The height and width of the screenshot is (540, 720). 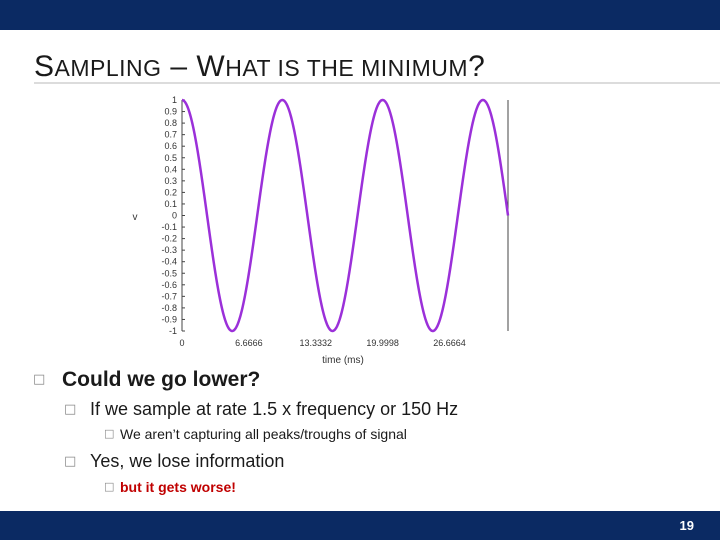 What do you see at coordinates (170, 181) in the screenshot?
I see `y-tick-label: 0.3` at bounding box center [170, 181].